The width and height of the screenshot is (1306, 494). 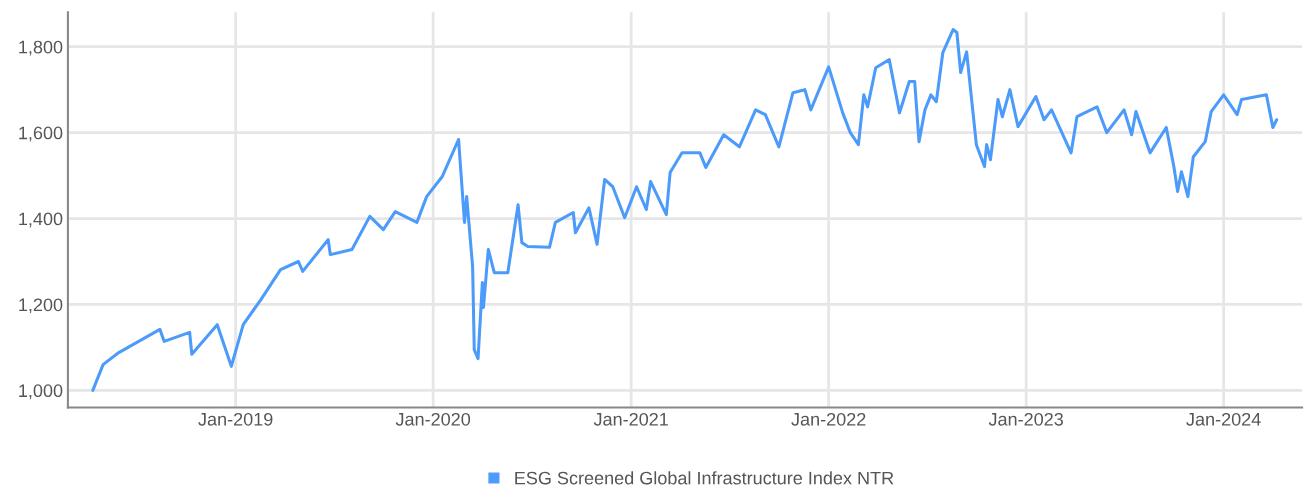 What do you see at coordinates (704, 478) in the screenshot?
I see `legend-label: ESG Screened Global Infrastructure Index NTR` at bounding box center [704, 478].